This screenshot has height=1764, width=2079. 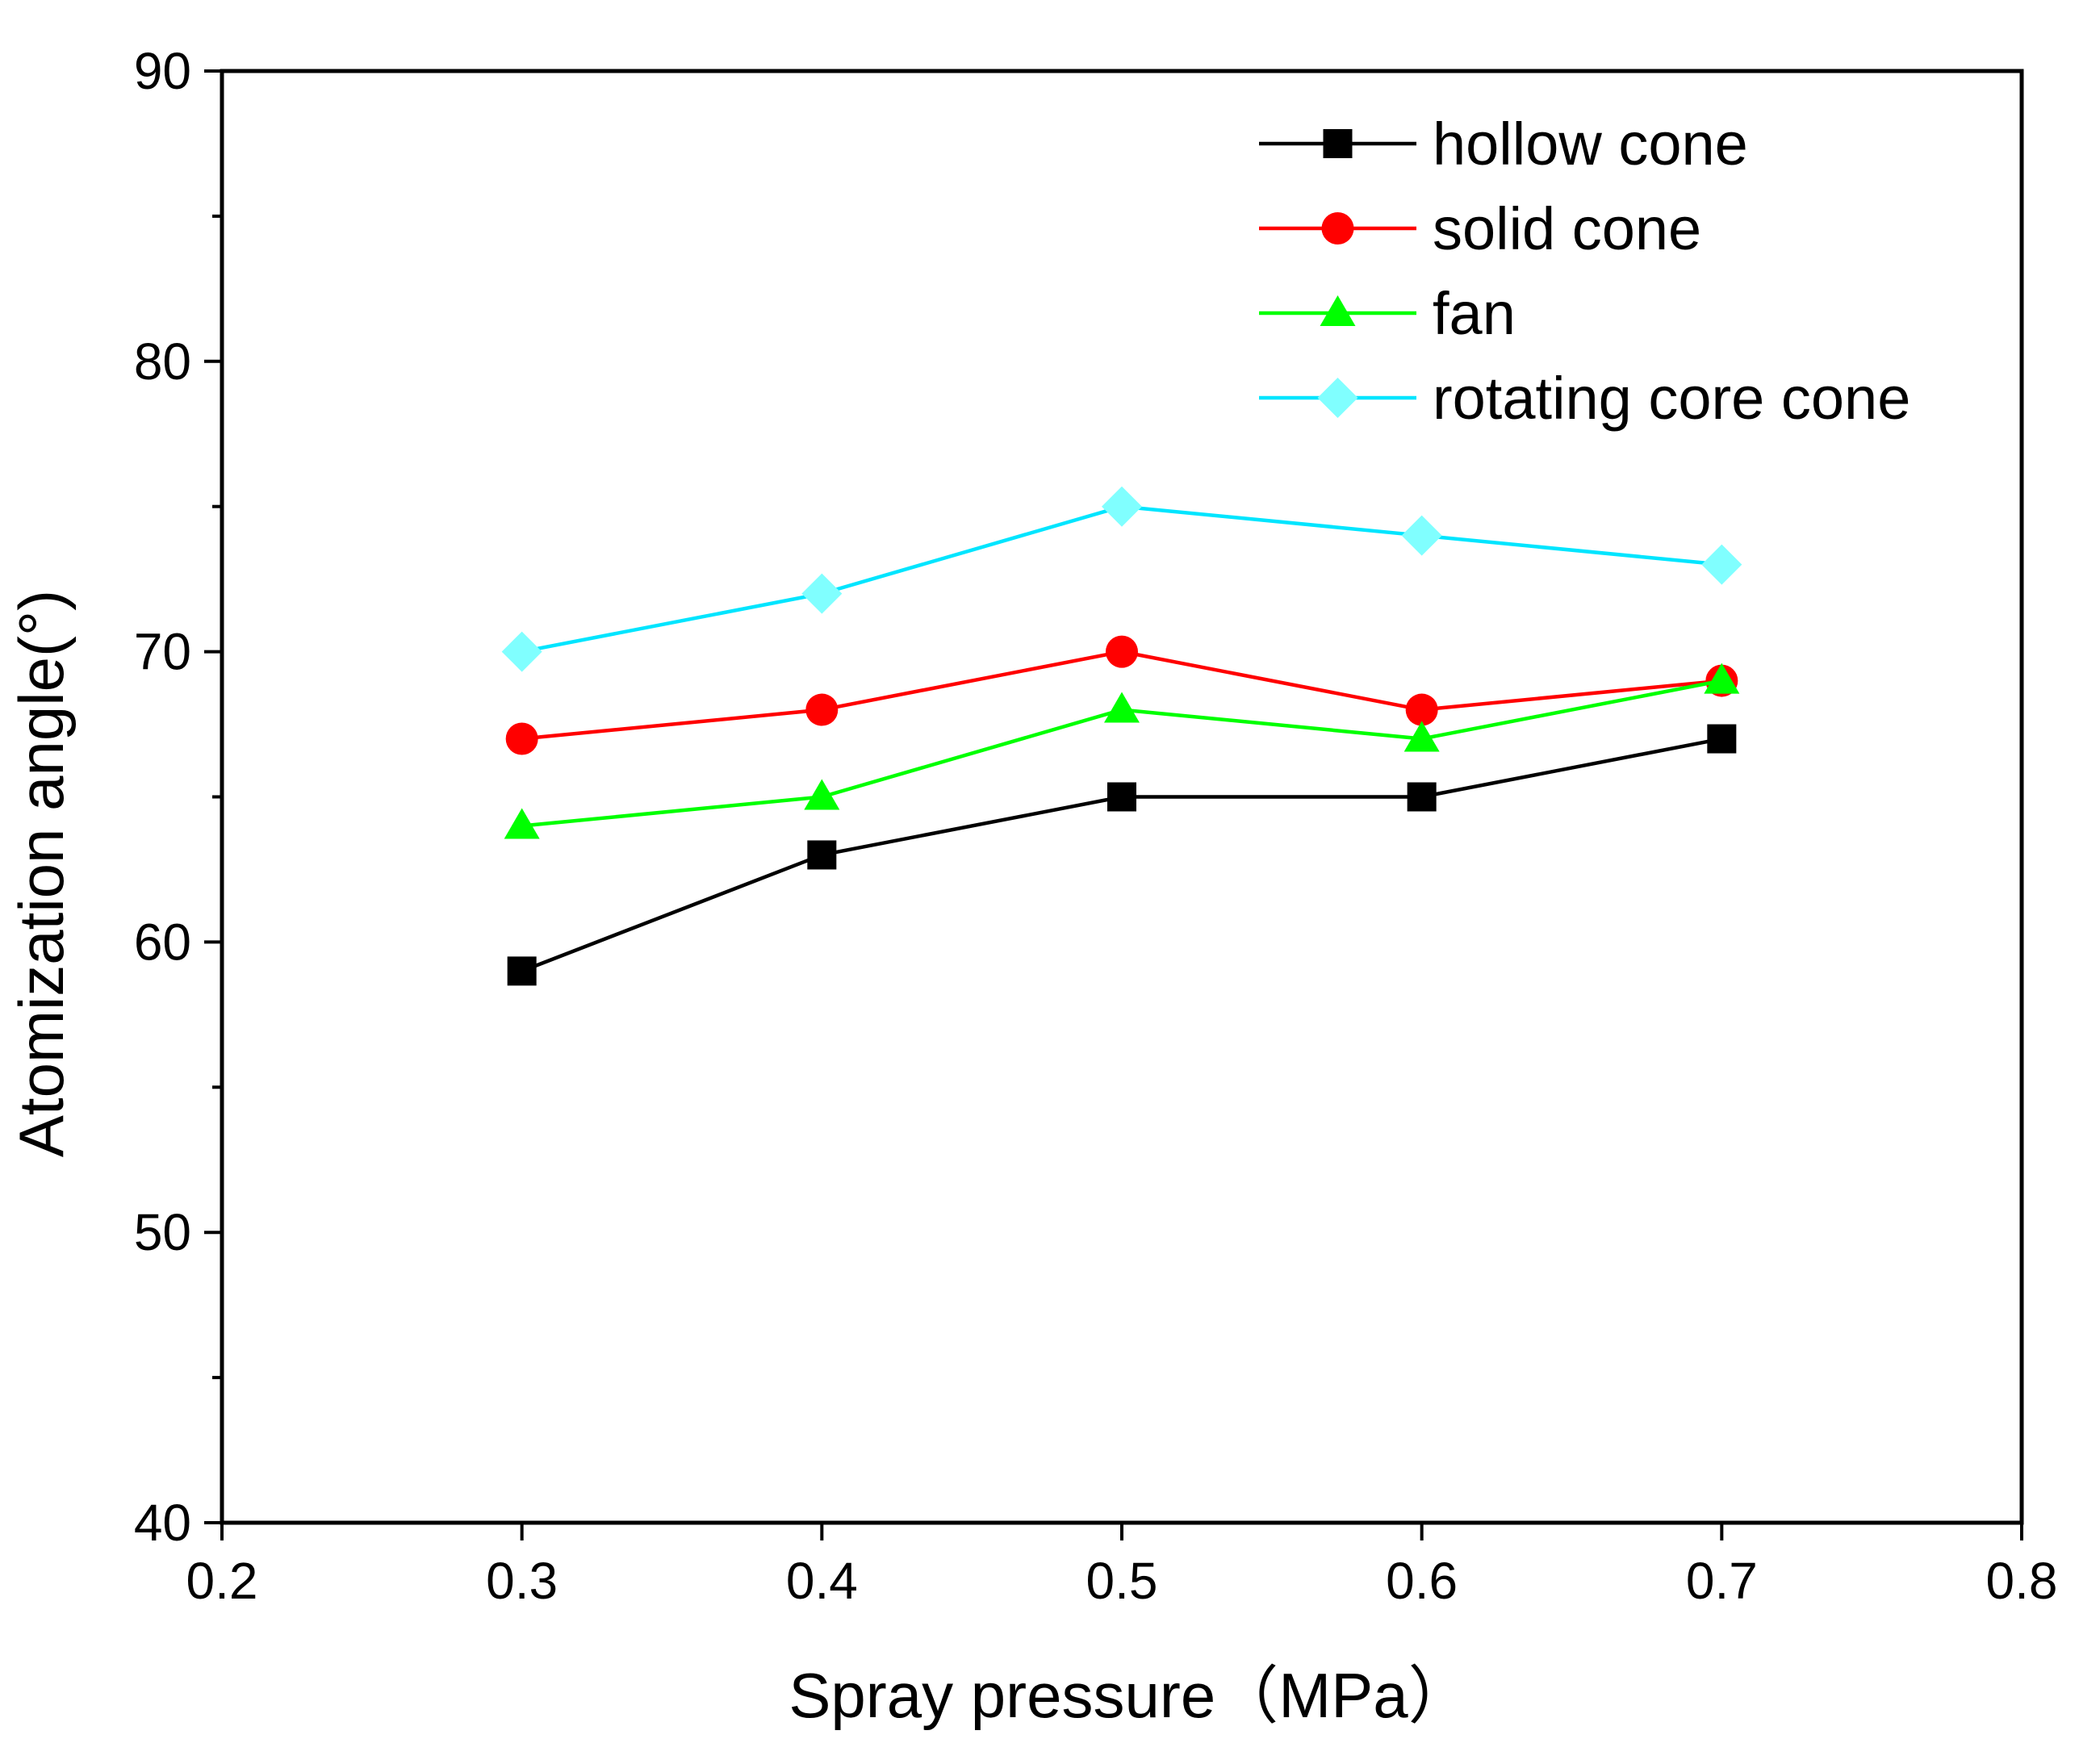 I want to click on legend-item-fan: fan, so click(x=1387, y=313).